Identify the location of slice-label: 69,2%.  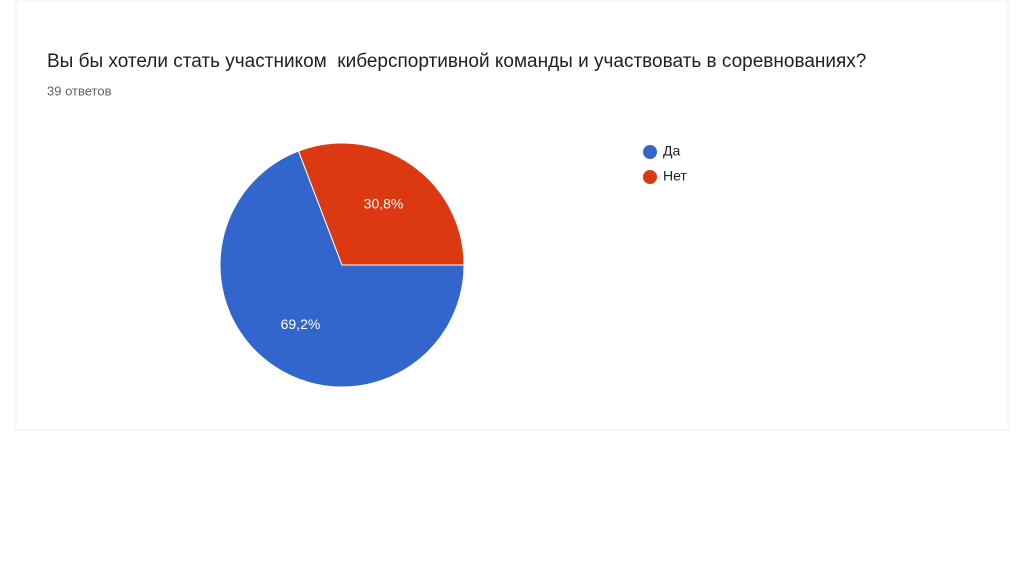
(301, 324).